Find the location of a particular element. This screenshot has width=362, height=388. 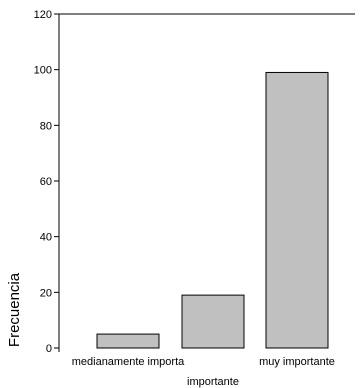

y-axis-label: Frecuencia is located at coordinates (14, 309).